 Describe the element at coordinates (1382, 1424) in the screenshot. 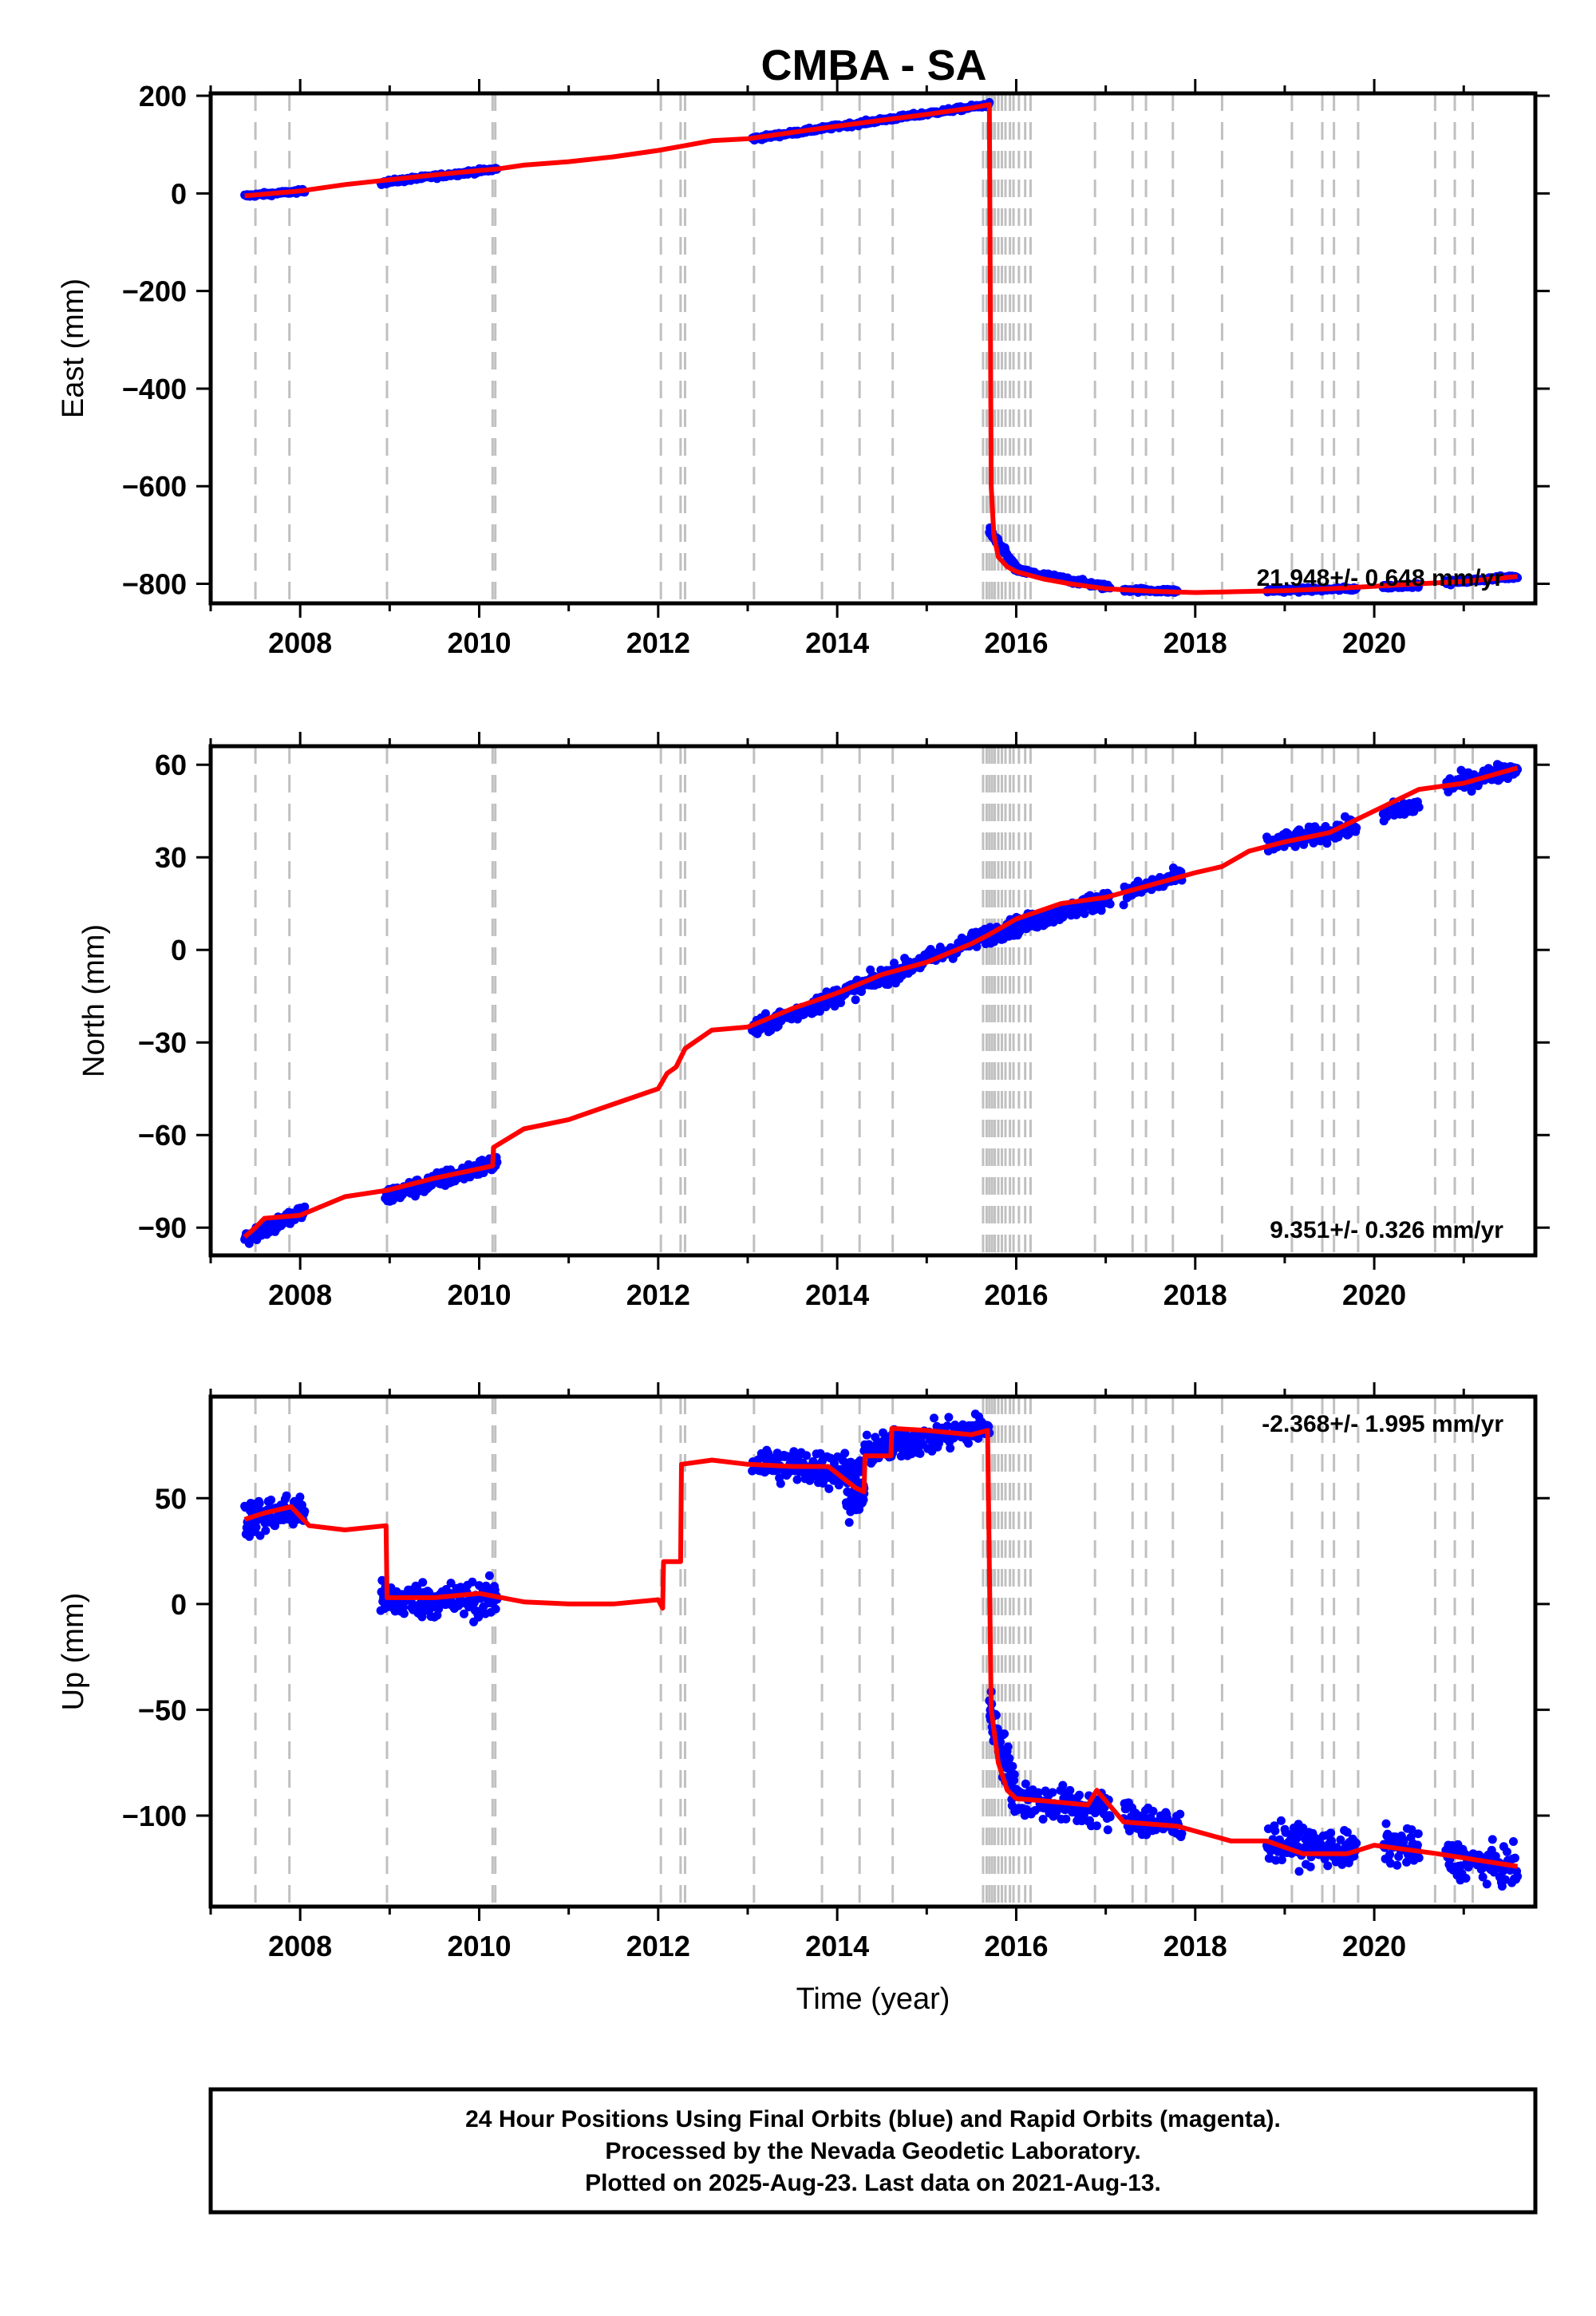

I see `velocity-annotation: -2.368+/- 1.995 mm/yr` at that location.